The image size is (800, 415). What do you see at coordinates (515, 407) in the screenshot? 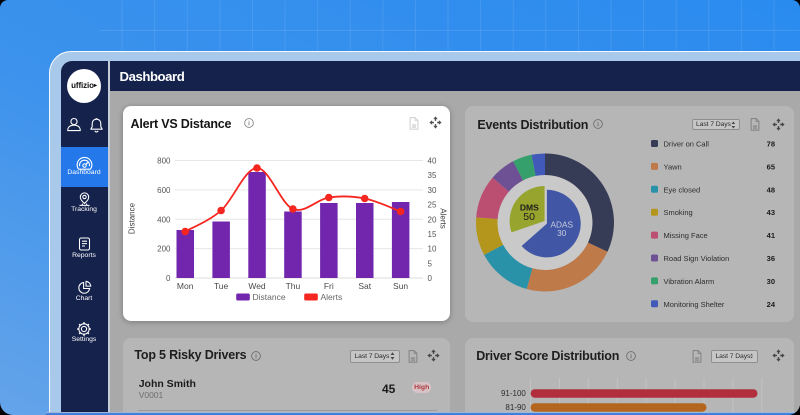
I see `svg-text: 81-90` at bounding box center [515, 407].